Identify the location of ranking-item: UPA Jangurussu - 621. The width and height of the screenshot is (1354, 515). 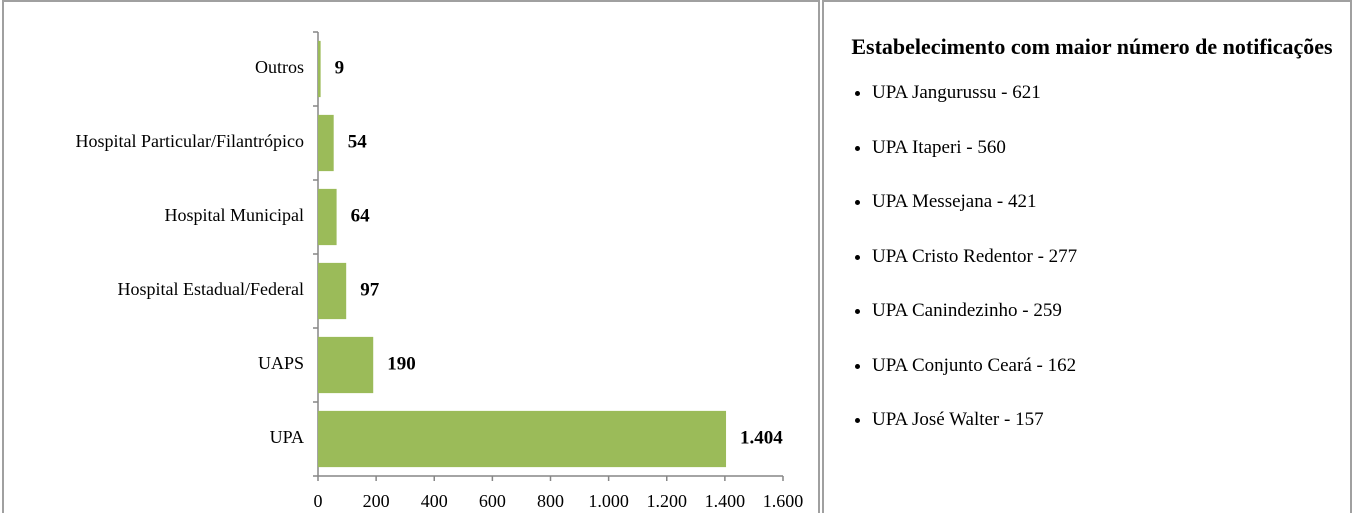
(1111, 104).